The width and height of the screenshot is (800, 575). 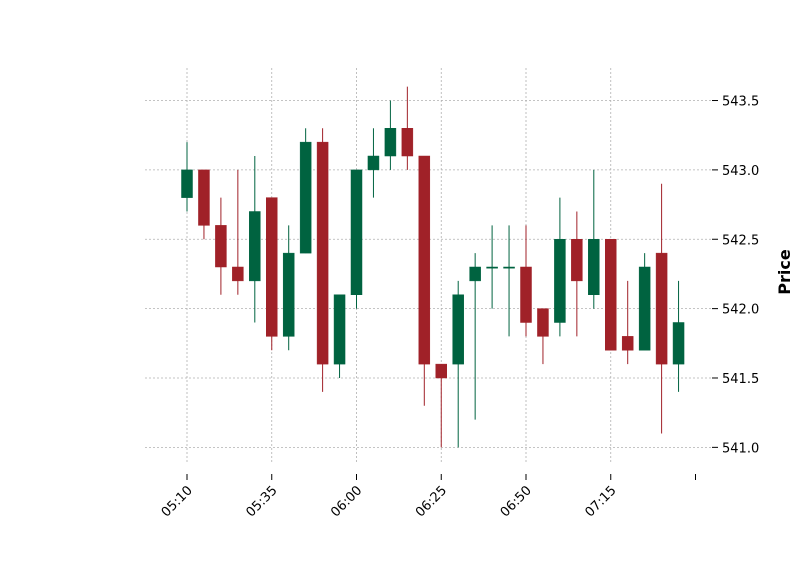 I want to click on x-tick-label: 06:00, so click(x=346, y=501).